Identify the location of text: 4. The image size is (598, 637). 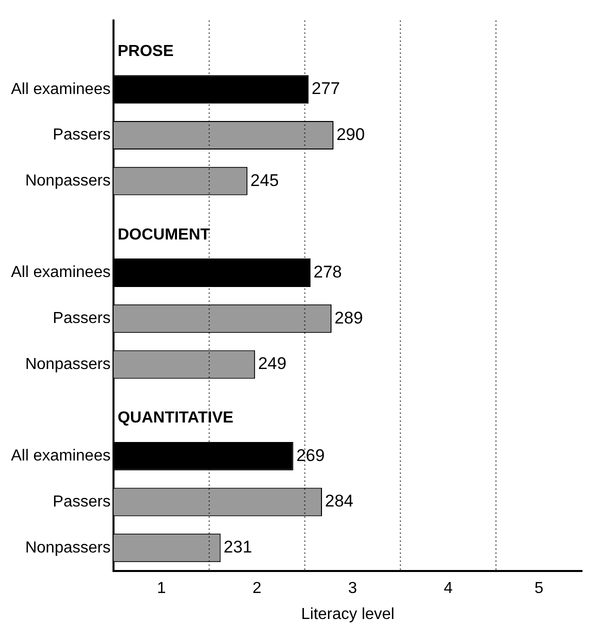
(448, 589).